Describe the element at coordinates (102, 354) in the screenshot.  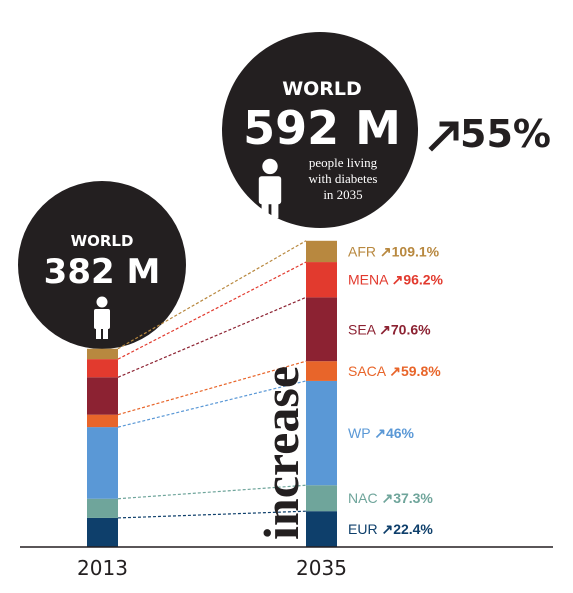
I see `bar-segment-afr-2013` at that location.